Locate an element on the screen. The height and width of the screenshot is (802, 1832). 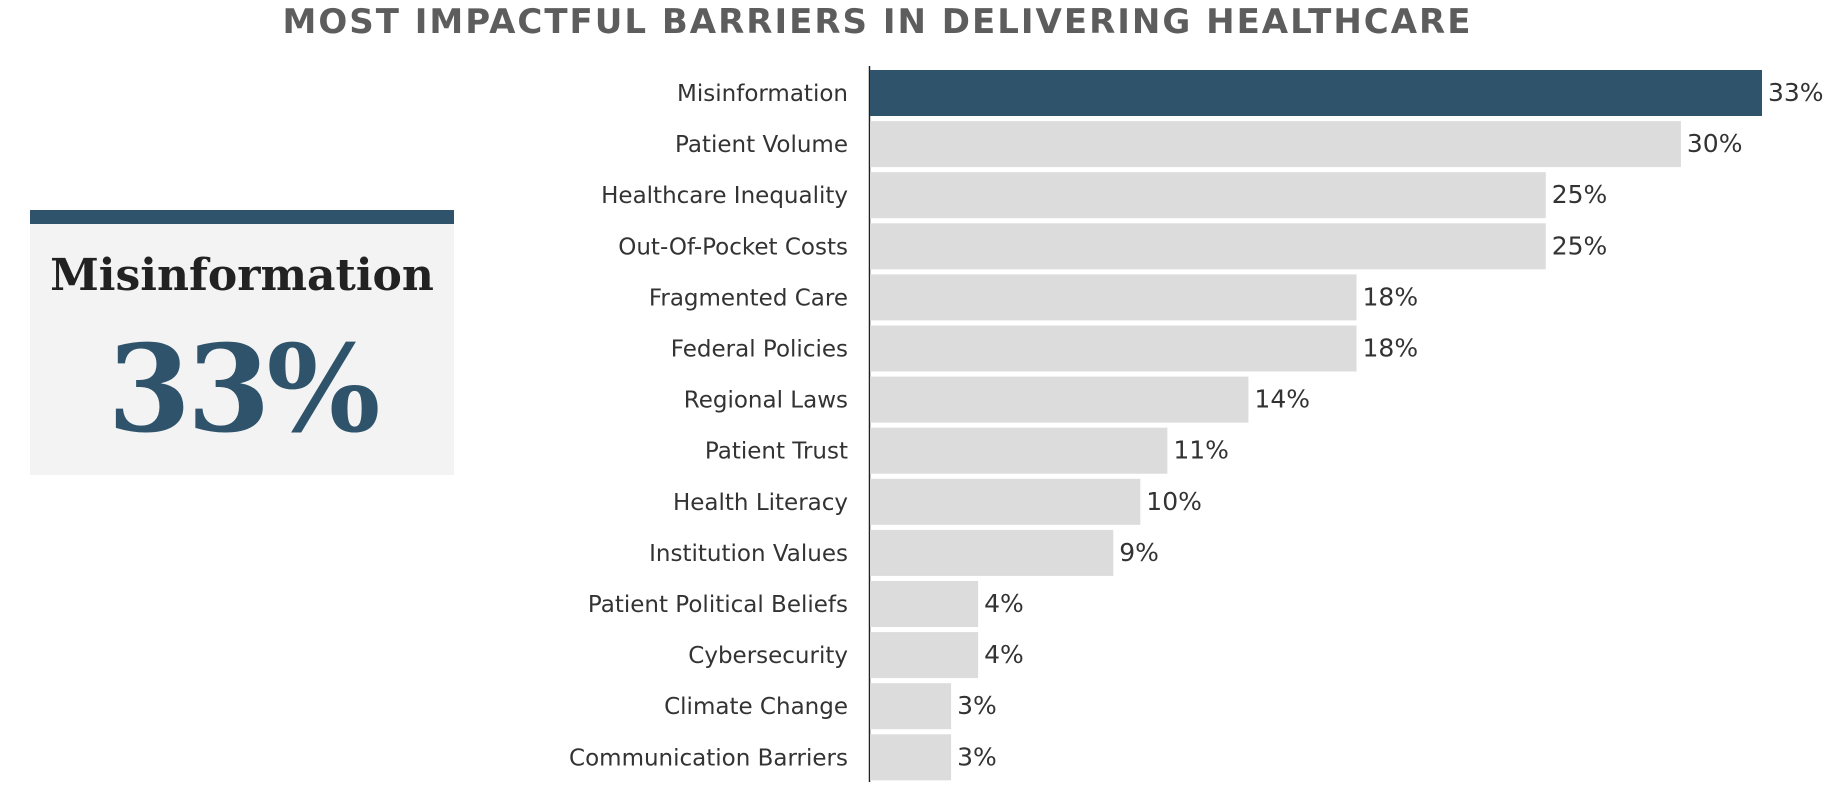
value-label-healthcare-inequality: 25% is located at coordinates (1580, 194).